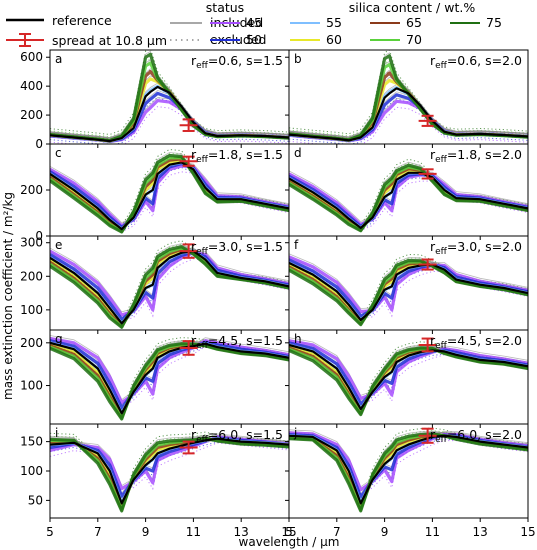  I want to click on panel-c-ytick-label-0: 0, so click(39, 236).